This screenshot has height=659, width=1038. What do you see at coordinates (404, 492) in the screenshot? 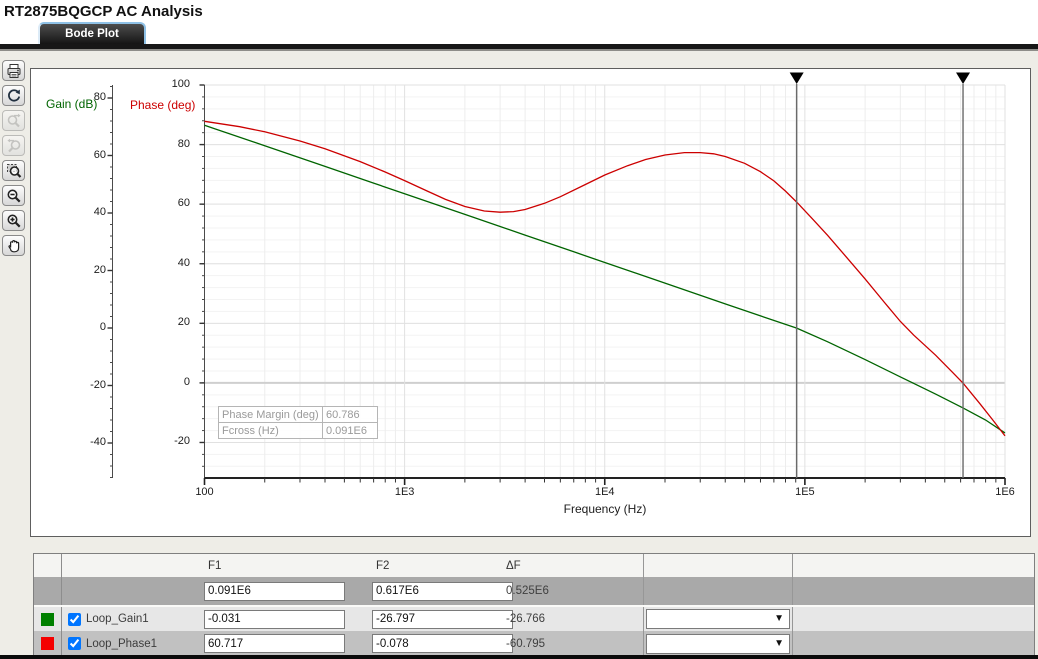
I see `tick-label: 1E3` at bounding box center [404, 492].